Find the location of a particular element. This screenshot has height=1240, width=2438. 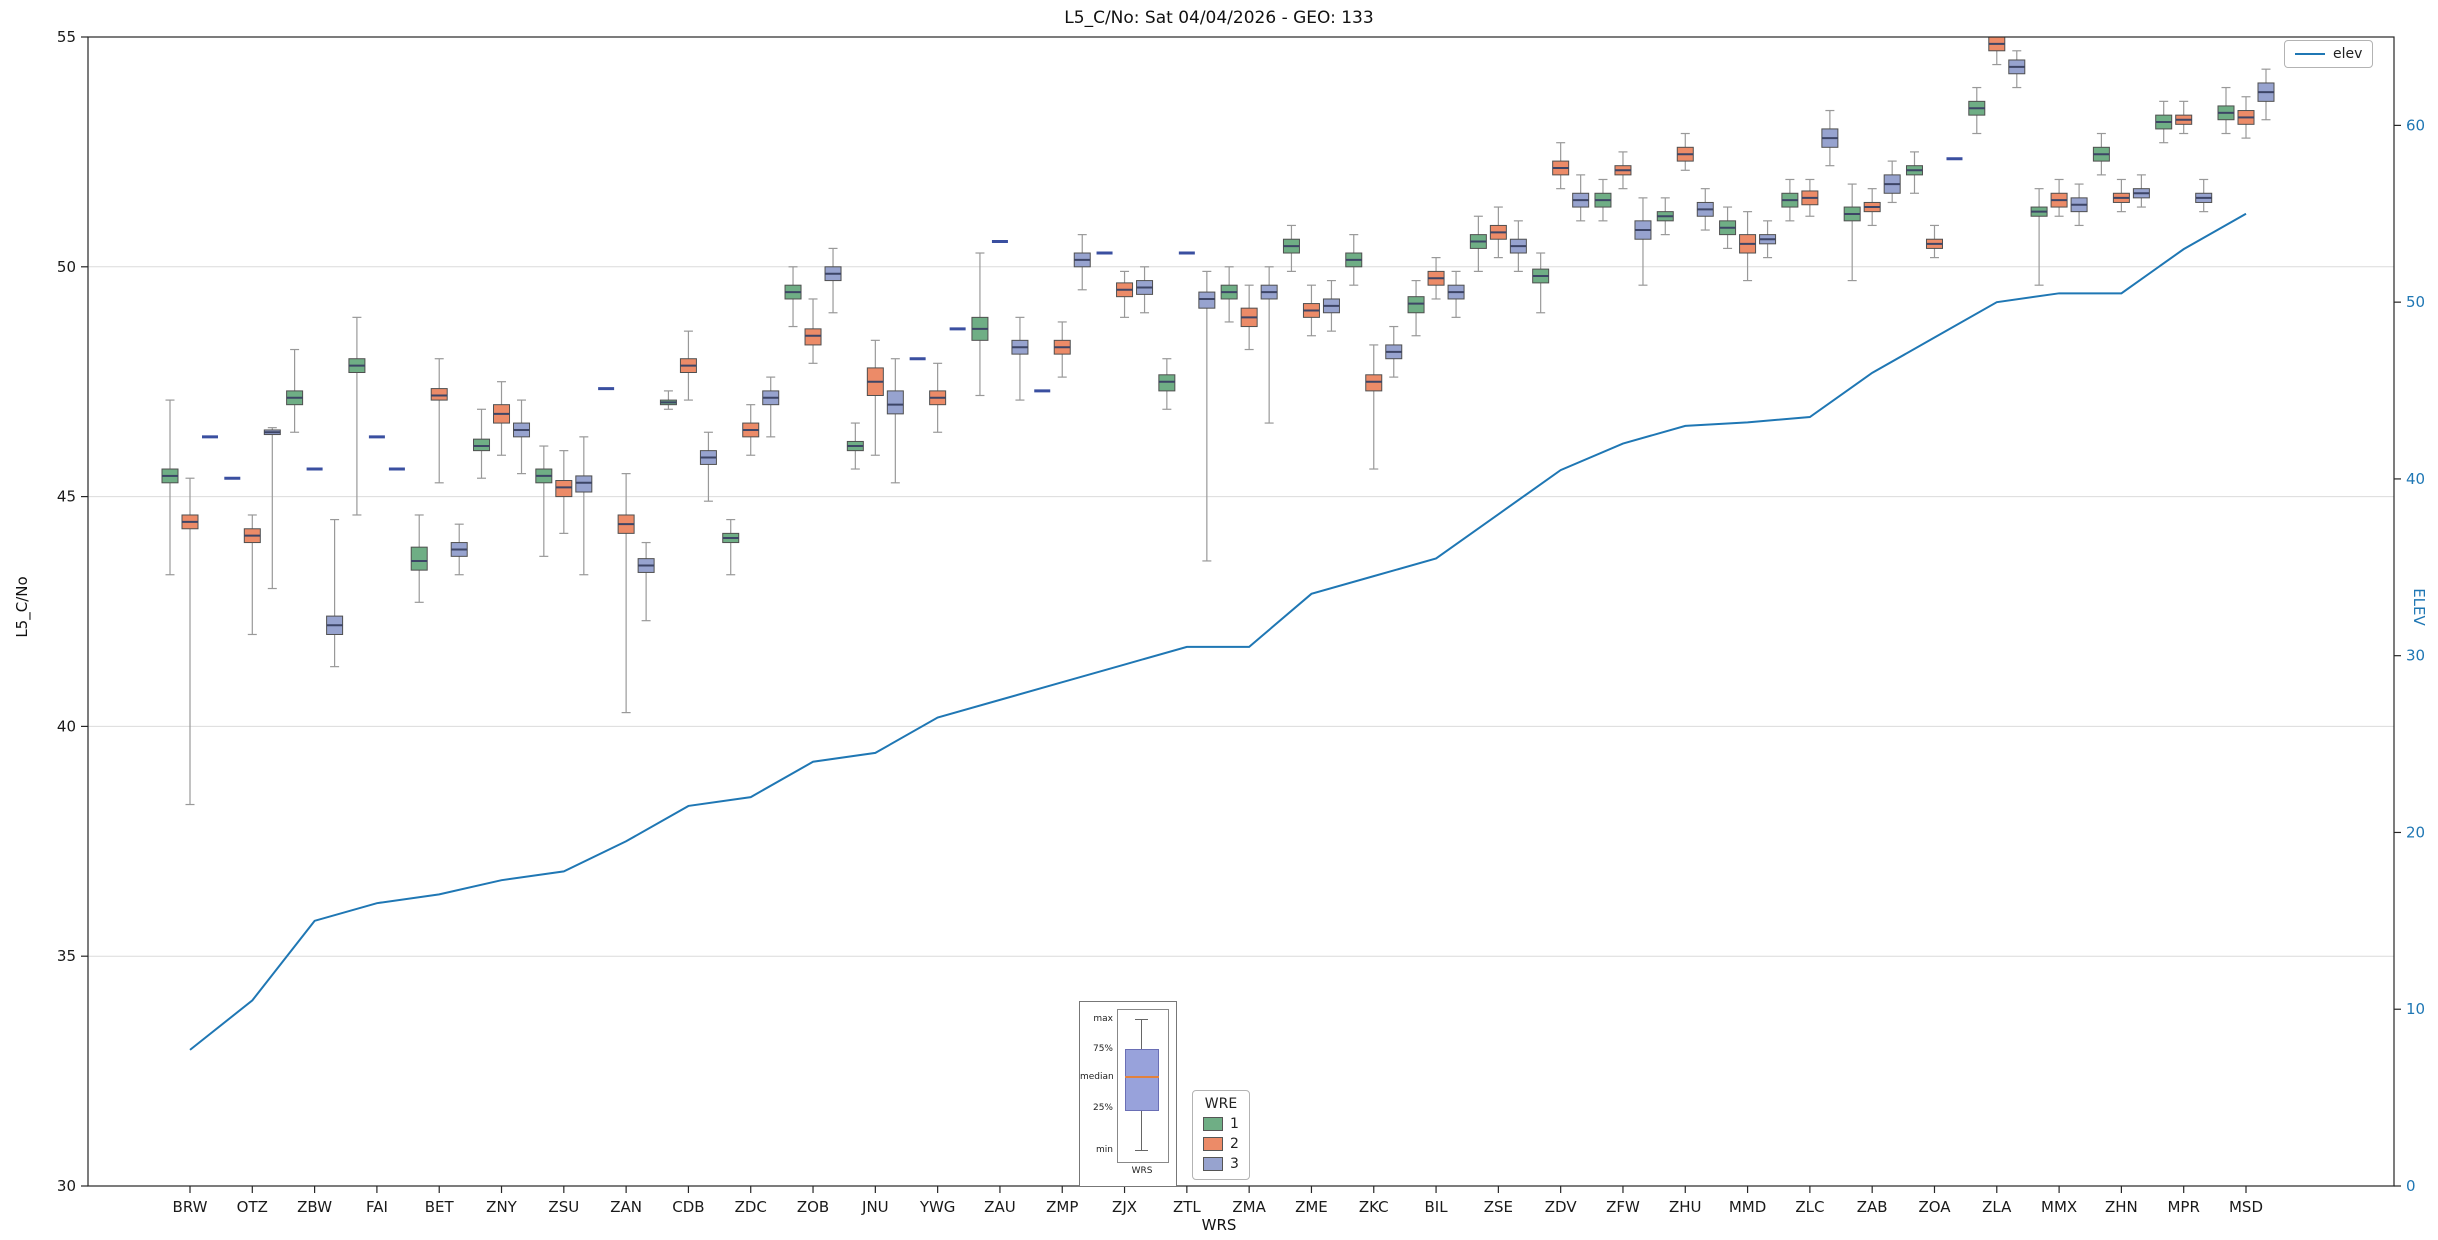

x-tick-label: ZSE is located at coordinates (1498, 1207).